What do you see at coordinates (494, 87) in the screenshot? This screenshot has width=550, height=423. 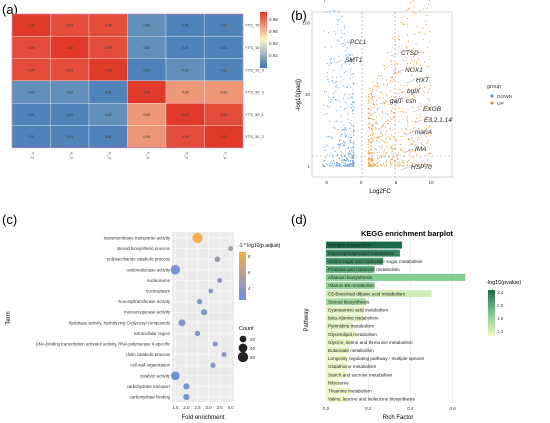 I see `volcano-legend-title: group` at bounding box center [494, 87].